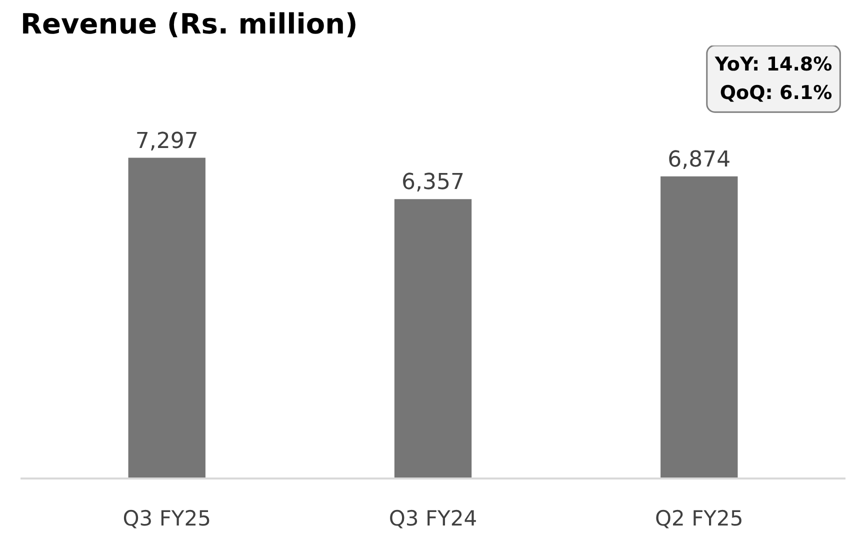  What do you see at coordinates (699, 159) in the screenshot?
I see `data-label: 6,874` at bounding box center [699, 159].